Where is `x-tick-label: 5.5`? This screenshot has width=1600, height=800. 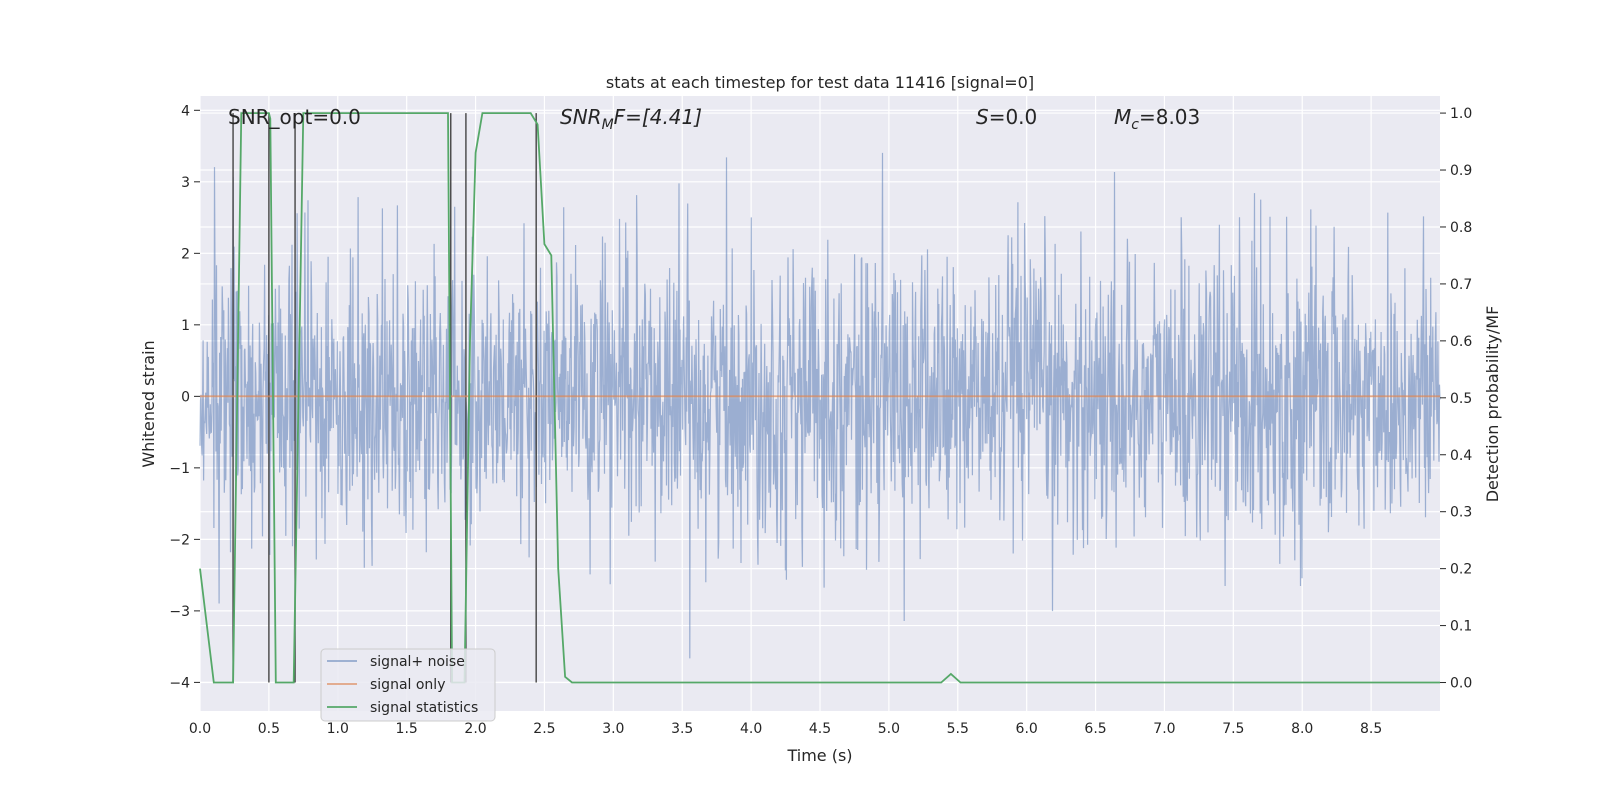 x-tick-label: 5.5 is located at coordinates (958, 729).